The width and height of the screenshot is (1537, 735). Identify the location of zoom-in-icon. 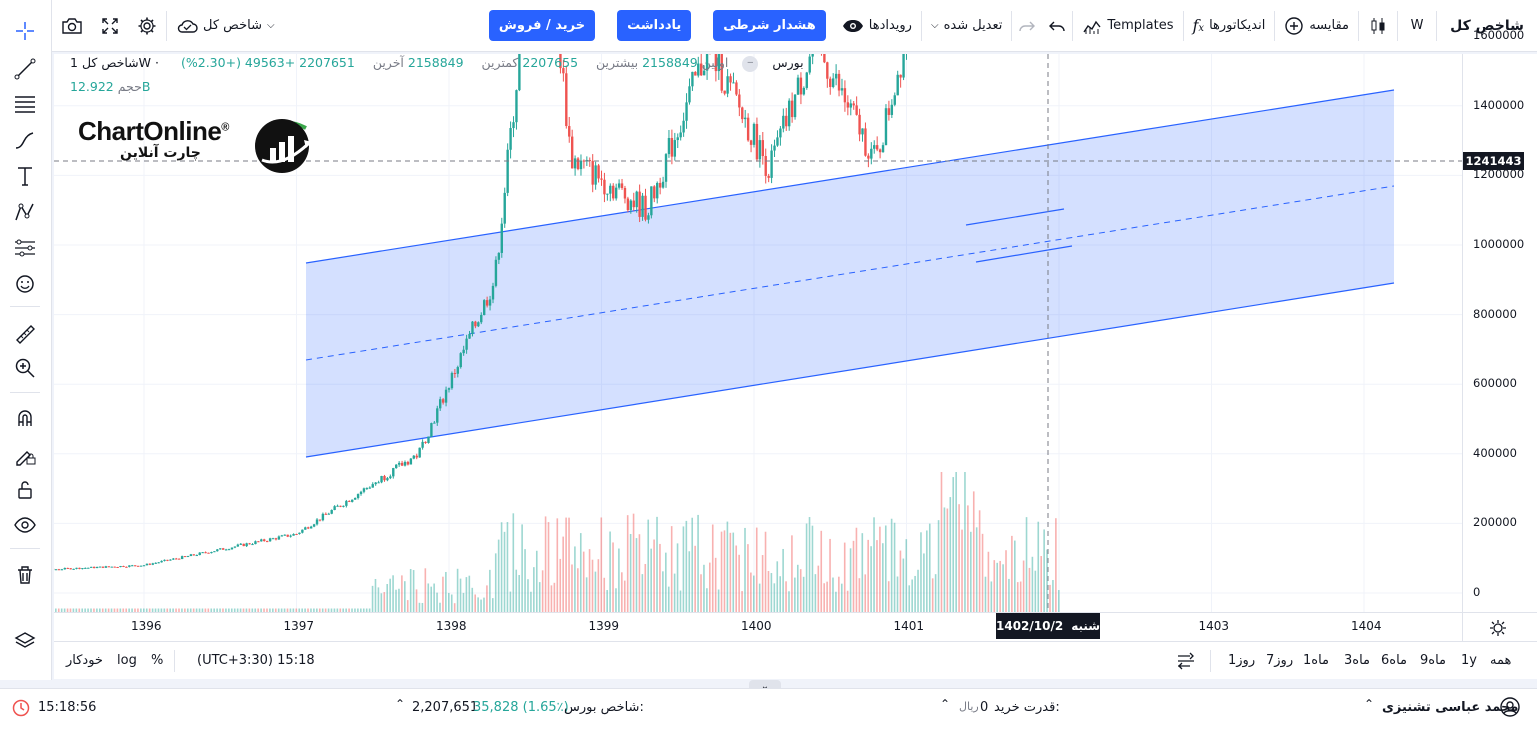
(25, 368).